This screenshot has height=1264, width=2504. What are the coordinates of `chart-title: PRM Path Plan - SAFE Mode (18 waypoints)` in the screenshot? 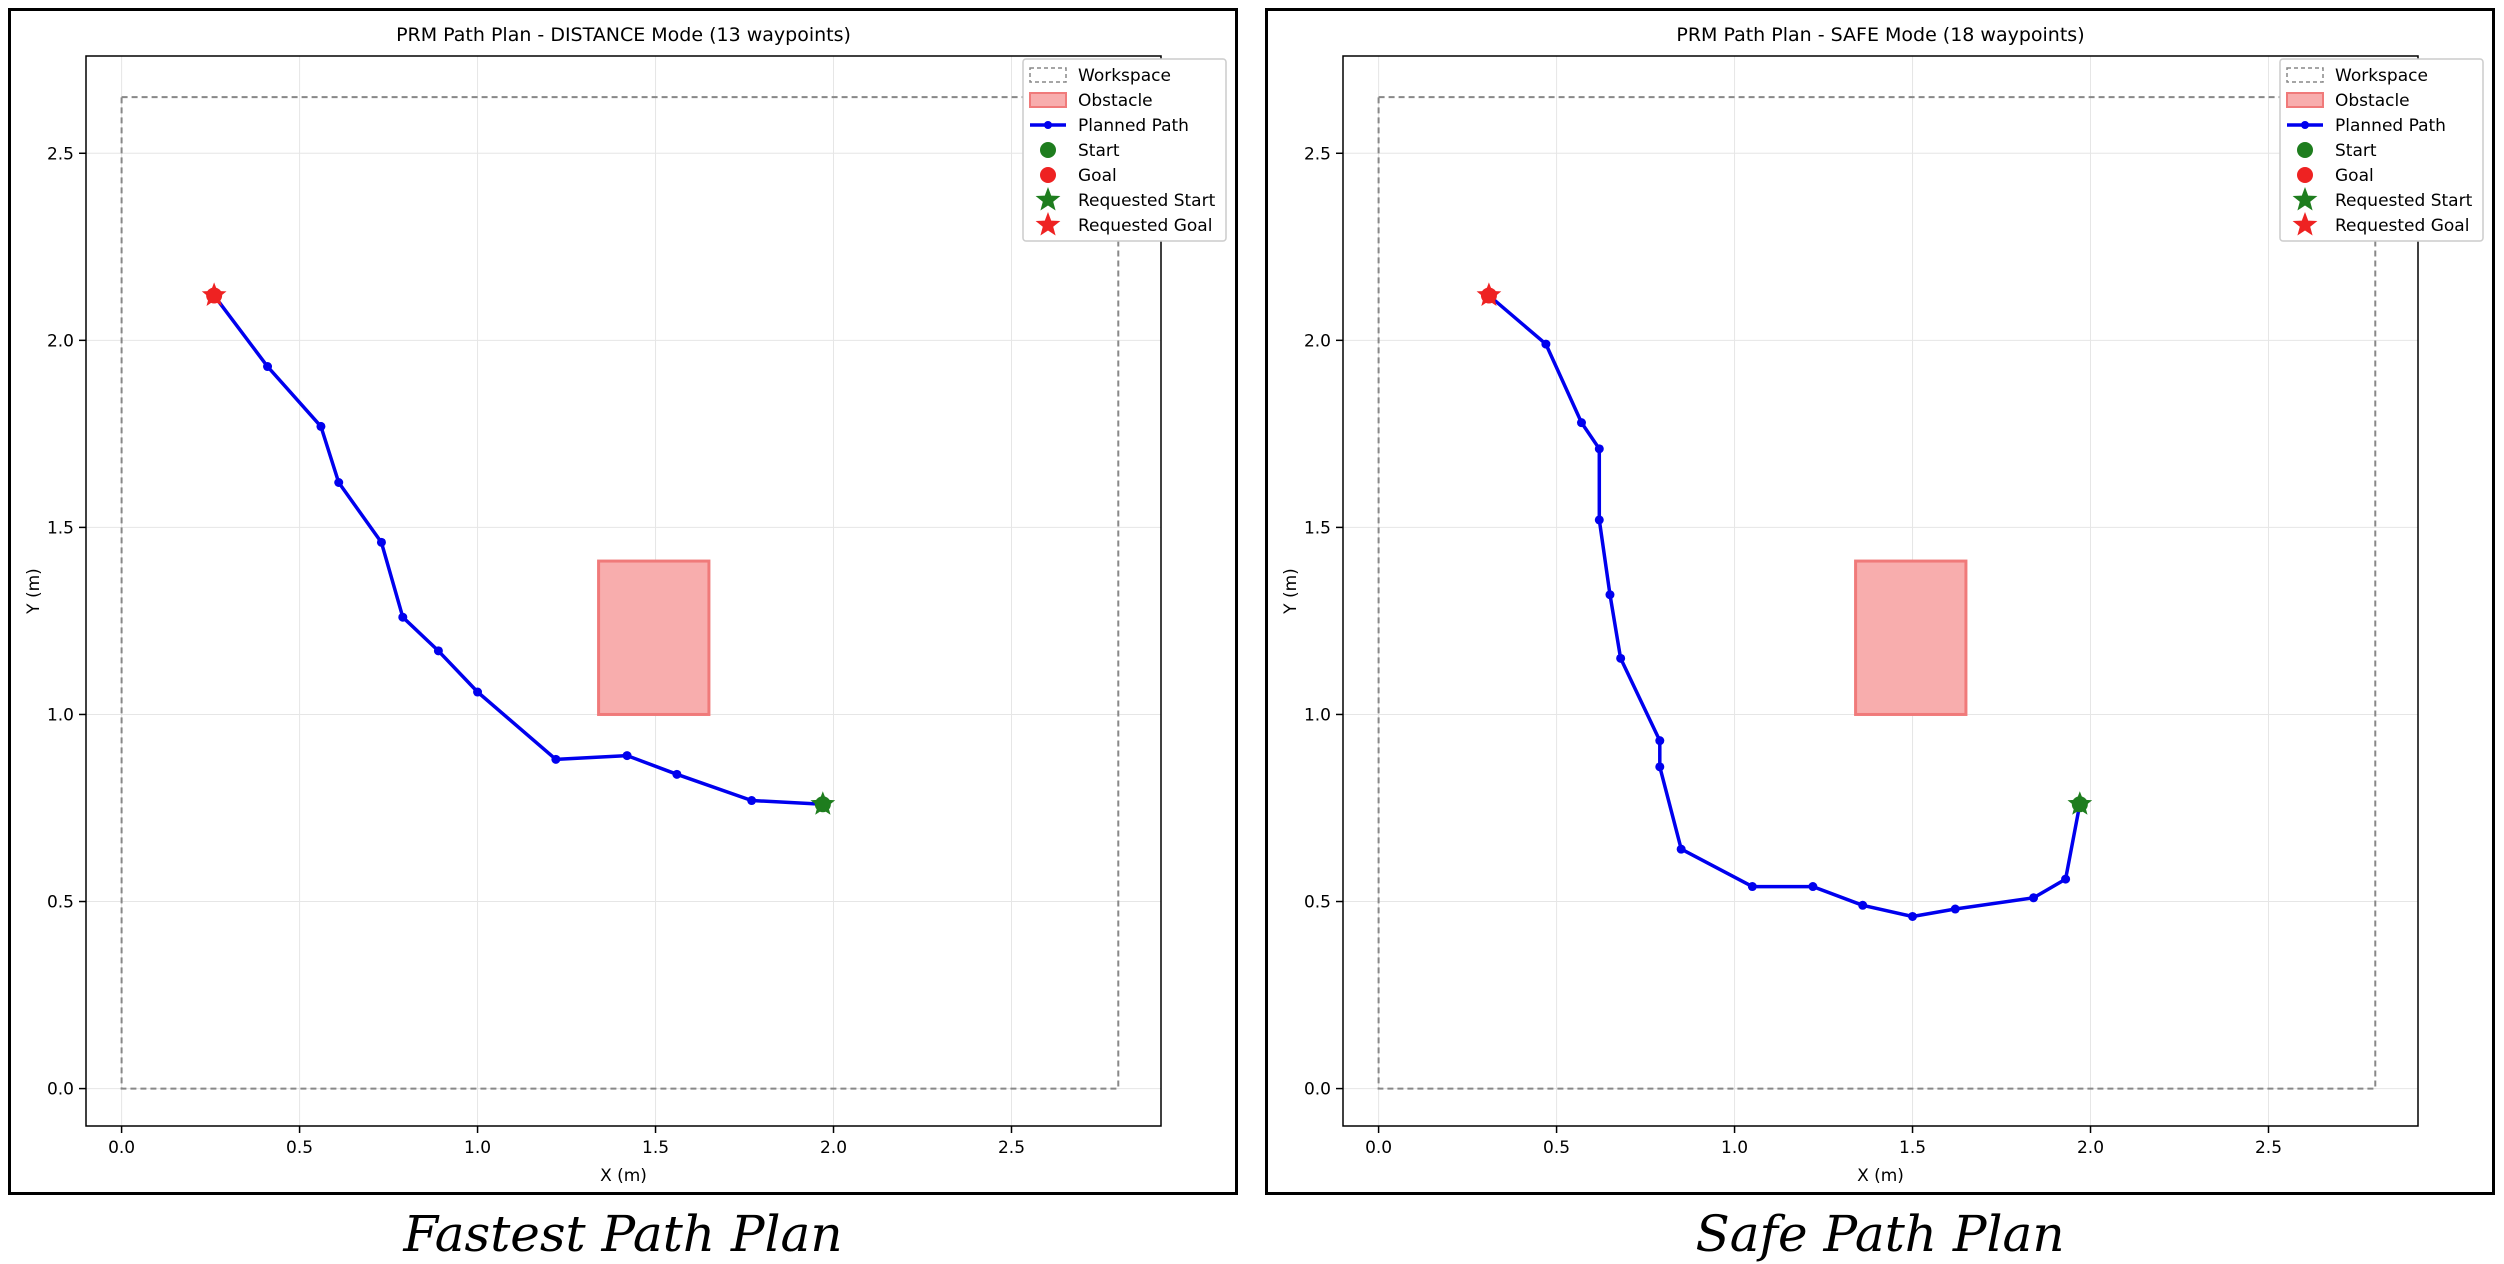 It's located at (1880, 35).